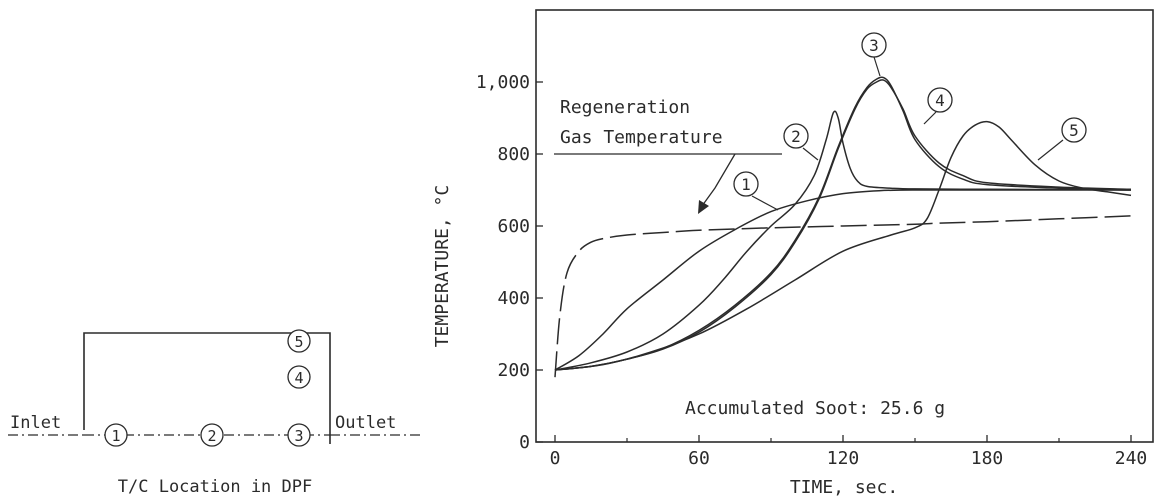  I want to click on x-axis-label: TIME, sec., so click(844, 487).